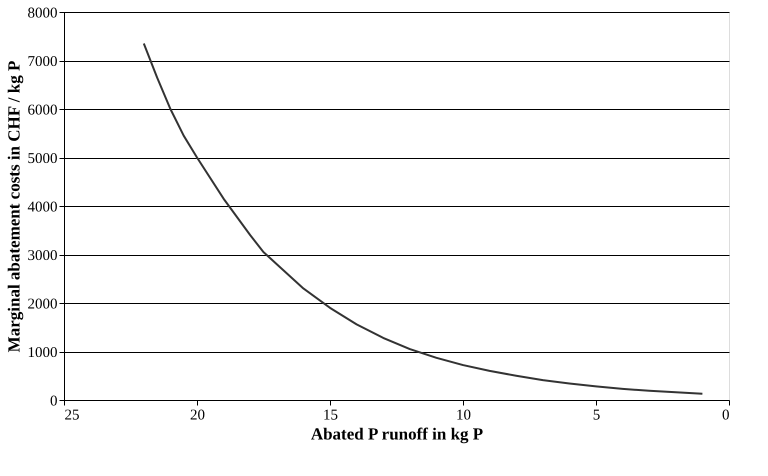  What do you see at coordinates (43, 62) in the screenshot?
I see `y-tick-label: 7000` at bounding box center [43, 62].